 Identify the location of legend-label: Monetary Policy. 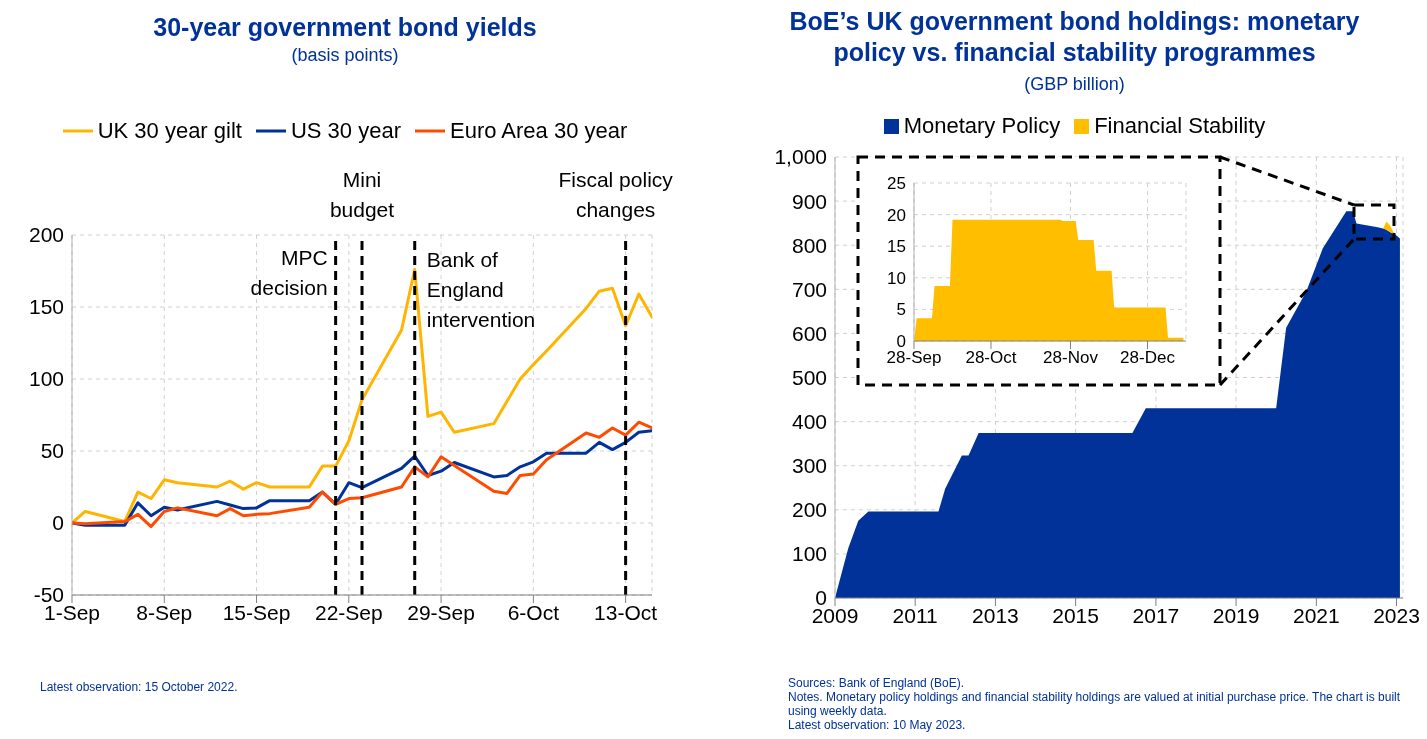
(982, 126).